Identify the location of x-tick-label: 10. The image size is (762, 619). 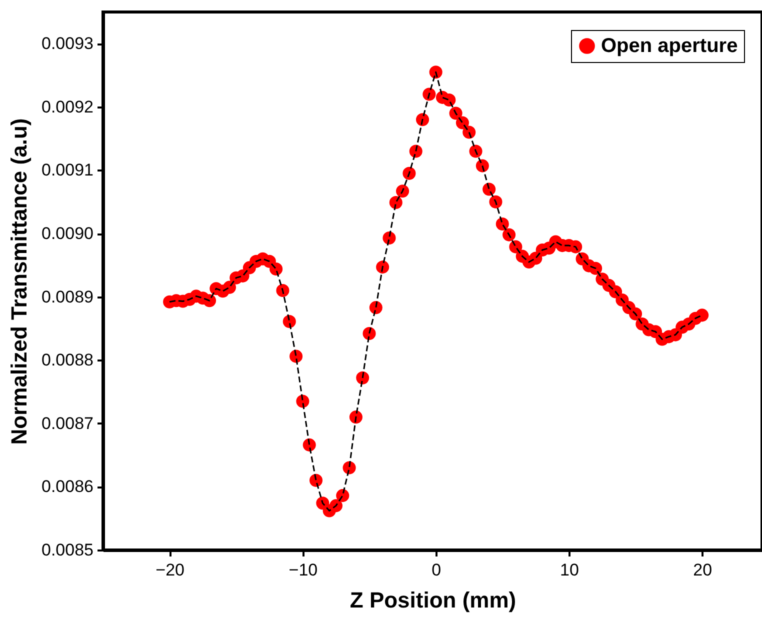
(569, 570).